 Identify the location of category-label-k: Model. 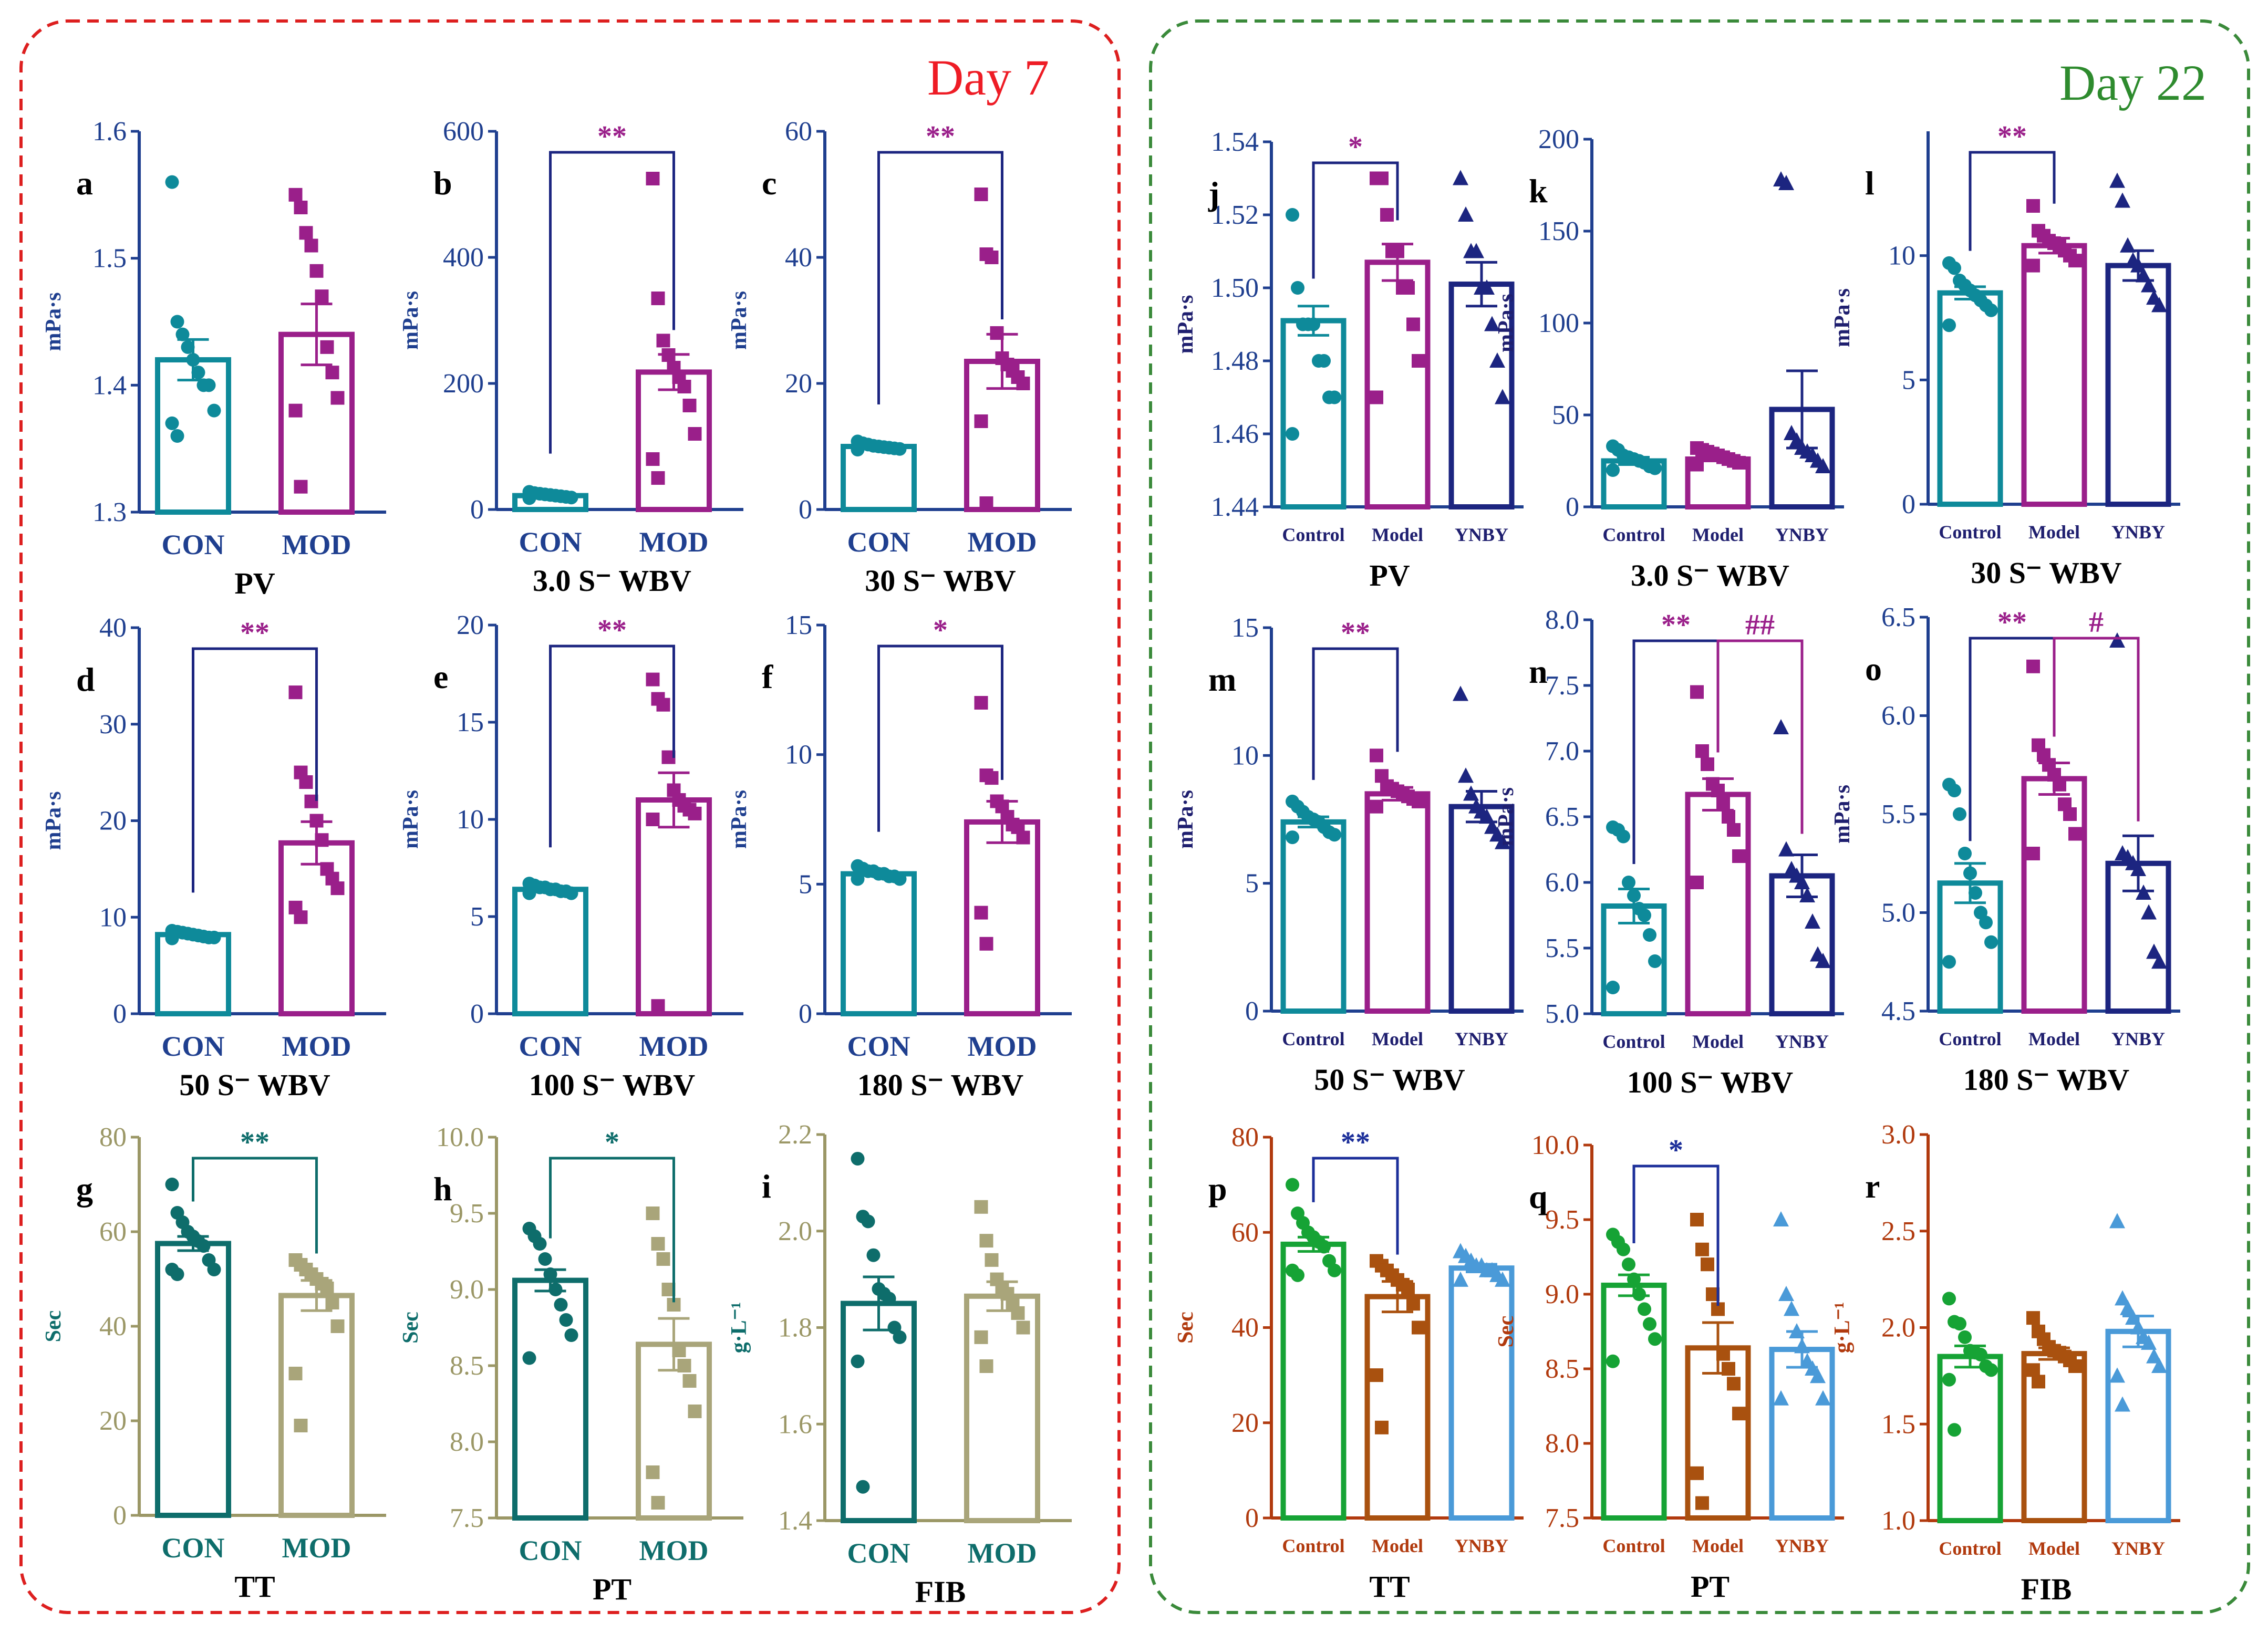
(1718, 534).